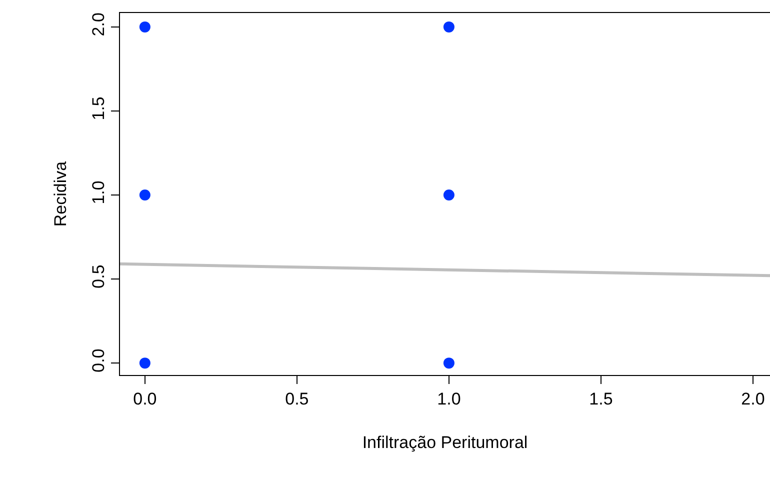 The width and height of the screenshot is (770, 490). What do you see at coordinates (145, 398) in the screenshot?
I see `x-tick-label: 0.0` at bounding box center [145, 398].